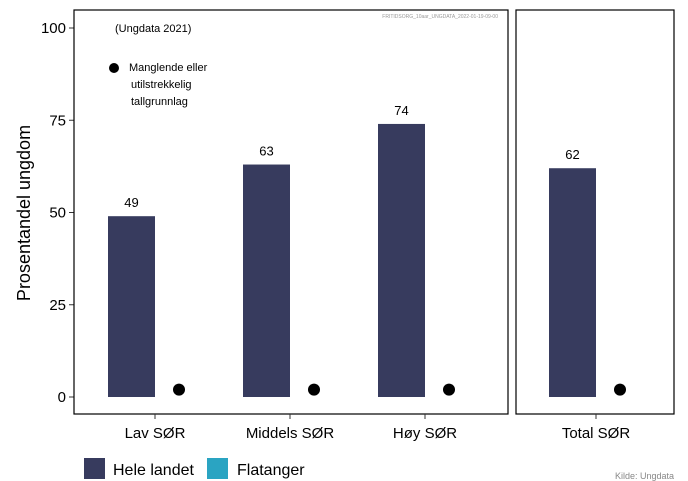 The height and width of the screenshot is (481, 688). I want to click on bar-value-label: 49, so click(131, 202).